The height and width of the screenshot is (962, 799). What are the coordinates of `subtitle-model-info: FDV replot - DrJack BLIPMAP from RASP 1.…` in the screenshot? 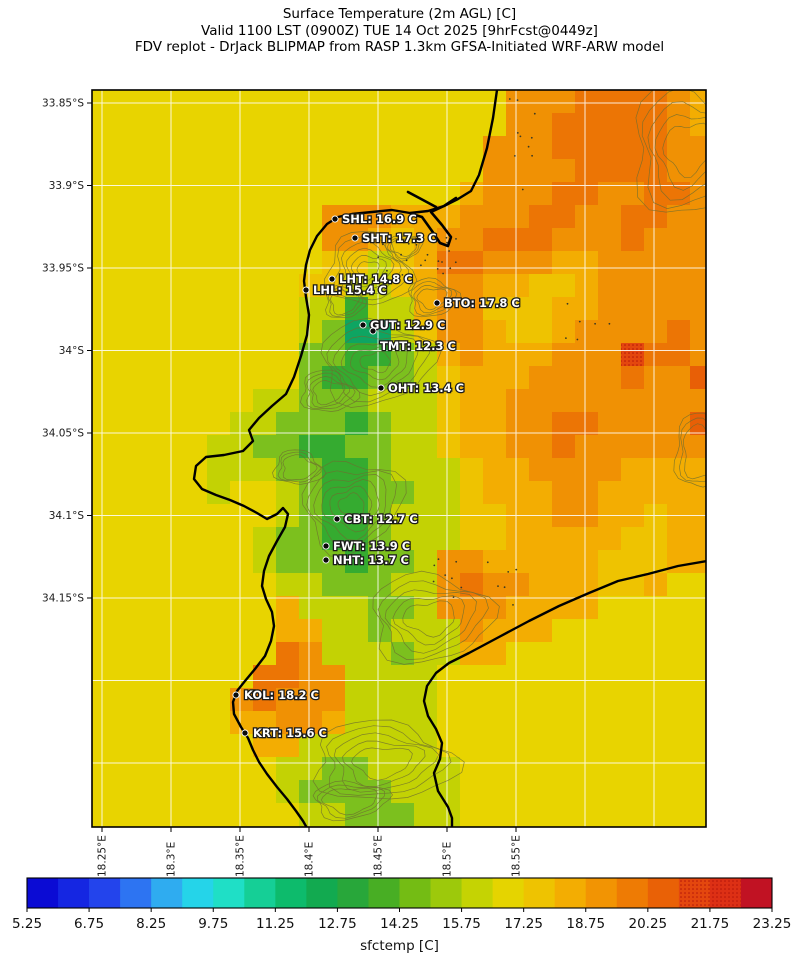 It's located at (399, 47).